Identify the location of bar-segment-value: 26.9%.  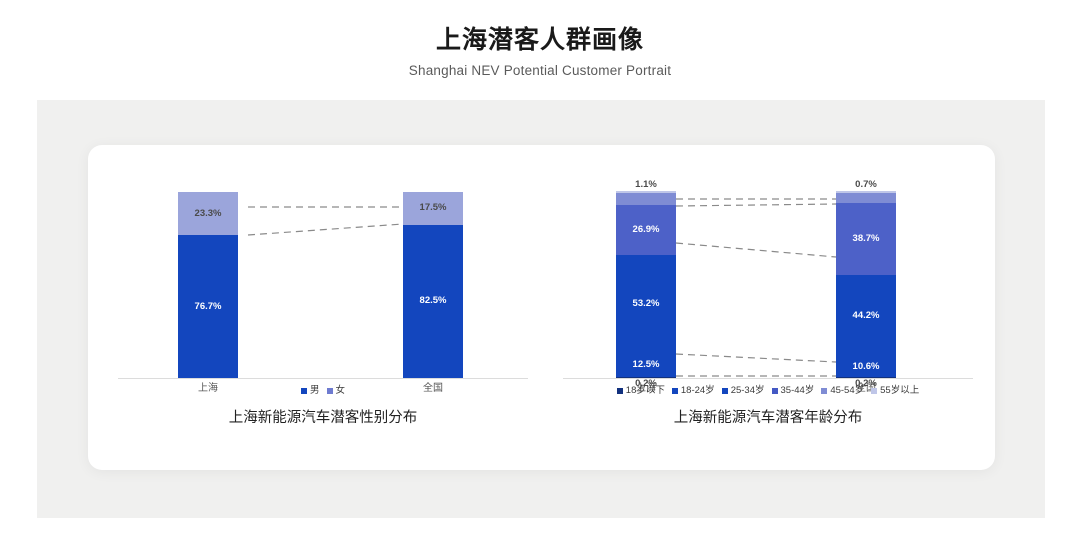
(646, 229).